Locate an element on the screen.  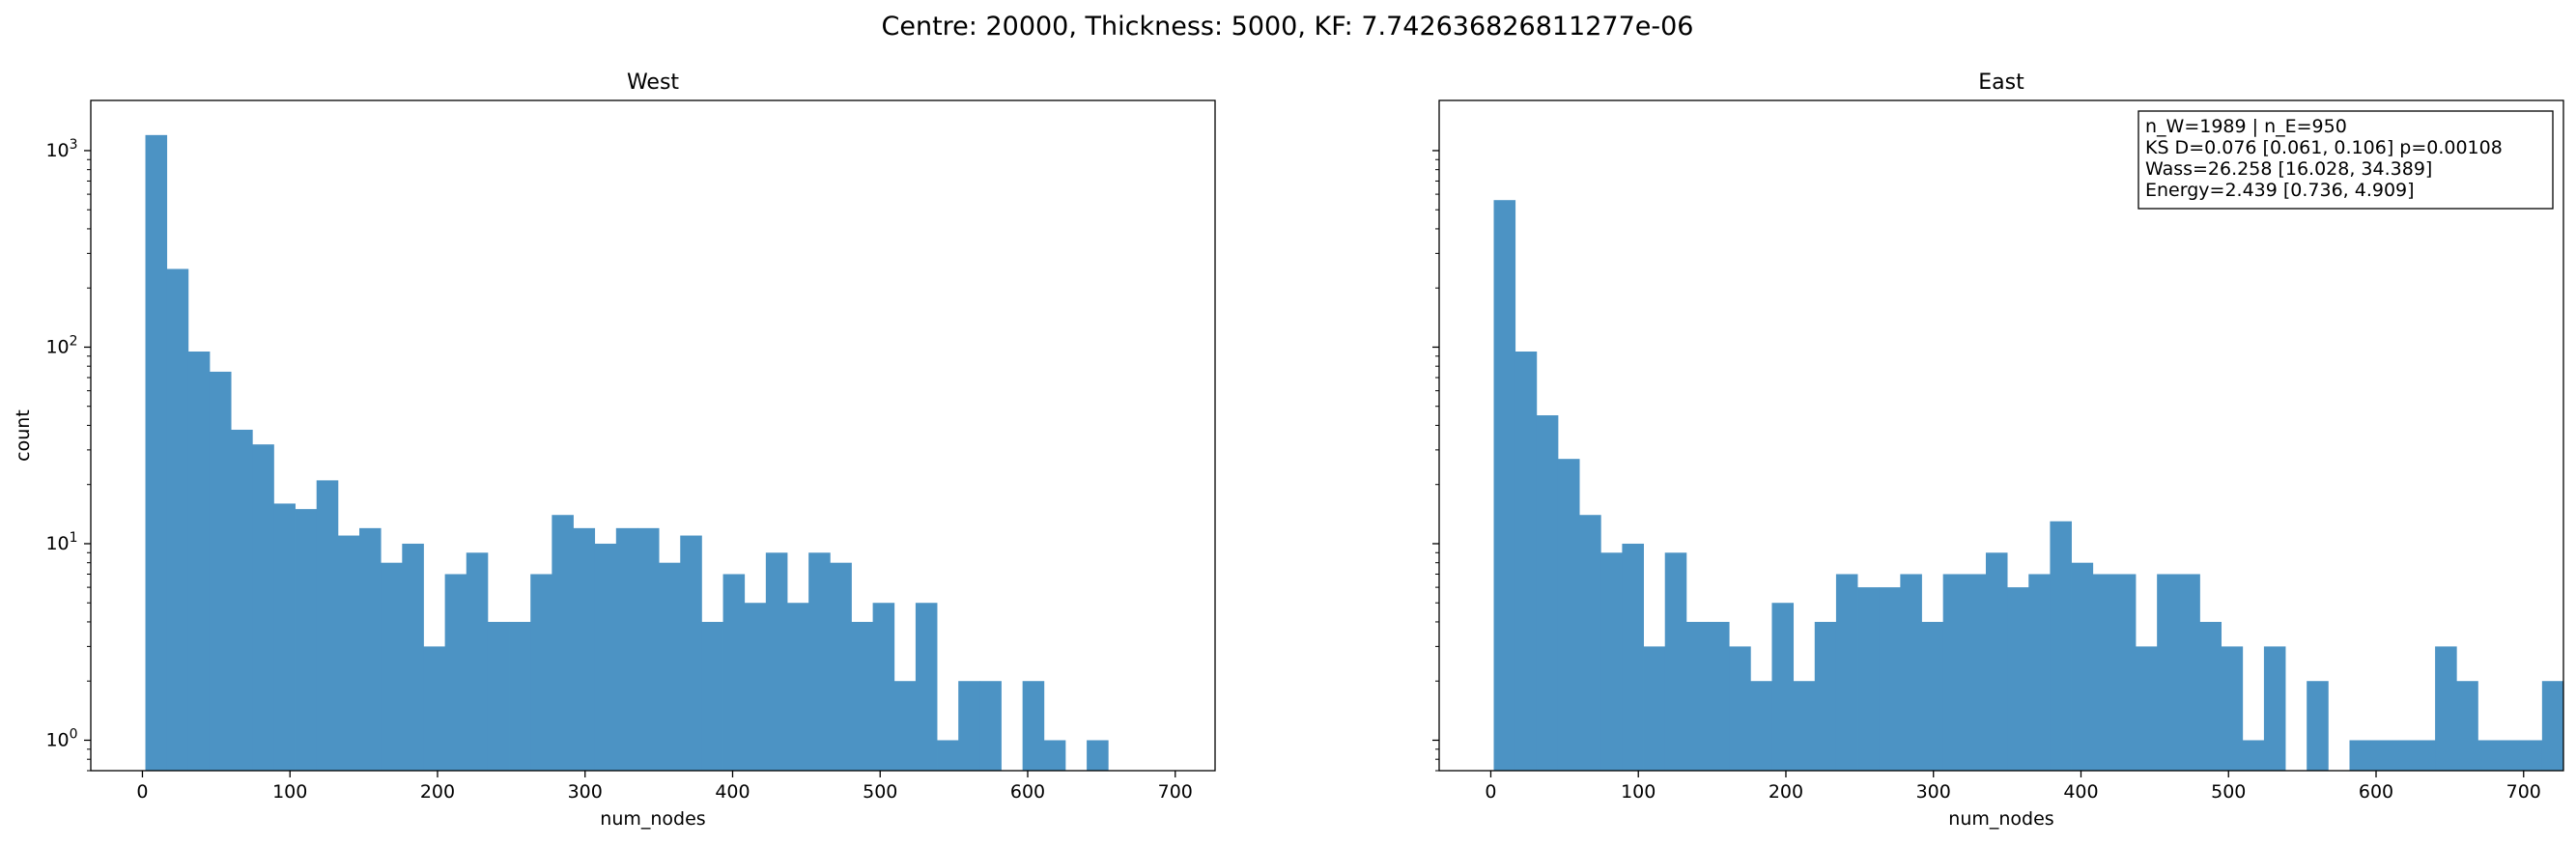
stats-annotation-line: n_W=1989 | n_E=950 is located at coordinates (2246, 126).